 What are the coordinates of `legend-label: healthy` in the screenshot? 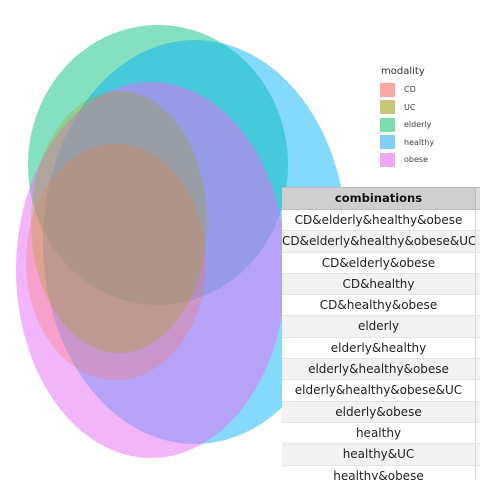 It's located at (419, 142).